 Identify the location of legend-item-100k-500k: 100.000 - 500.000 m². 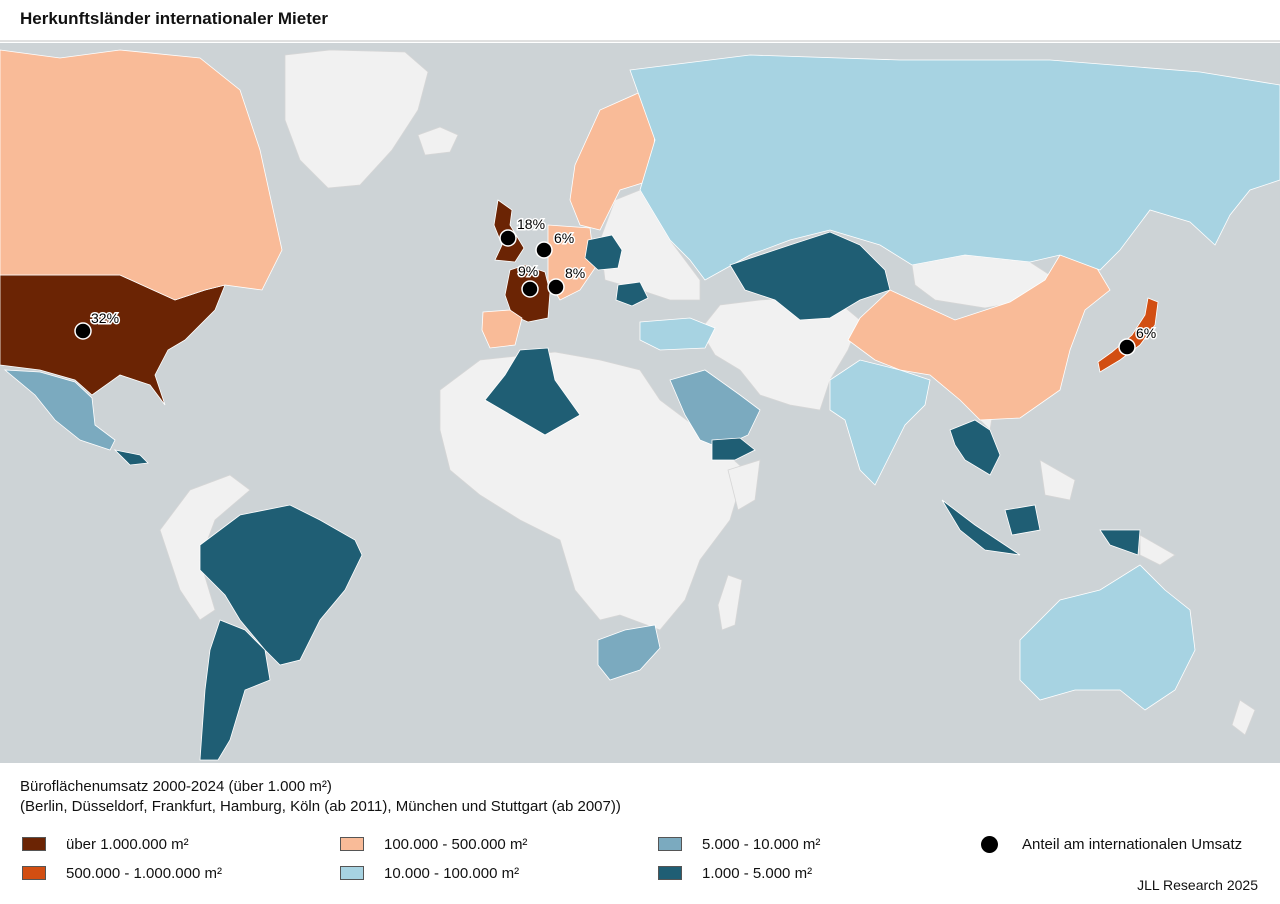
(433, 844).